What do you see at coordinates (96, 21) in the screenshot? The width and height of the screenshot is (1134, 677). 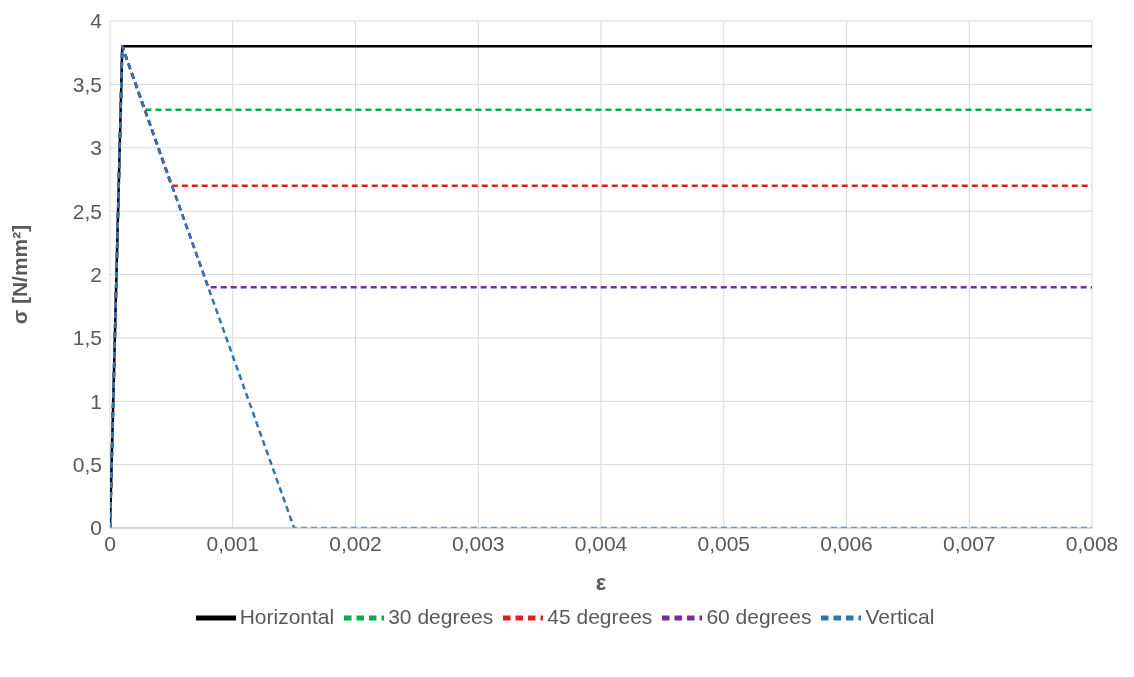 I see `y-tick-label: 4` at bounding box center [96, 21].